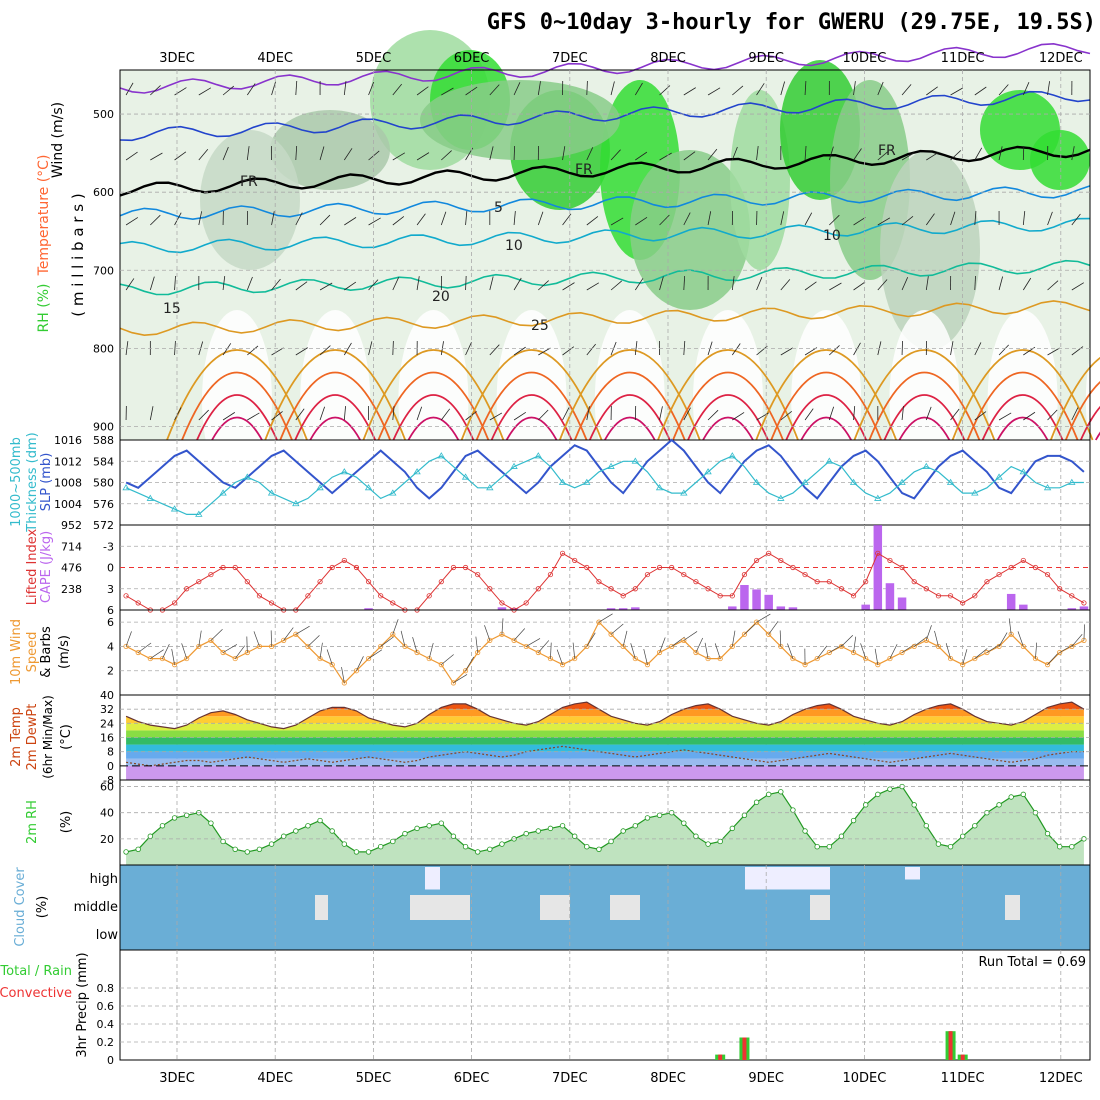 The width and height of the screenshot is (1100, 1100). I want to click on rh-ytick: 60, so click(107, 787).